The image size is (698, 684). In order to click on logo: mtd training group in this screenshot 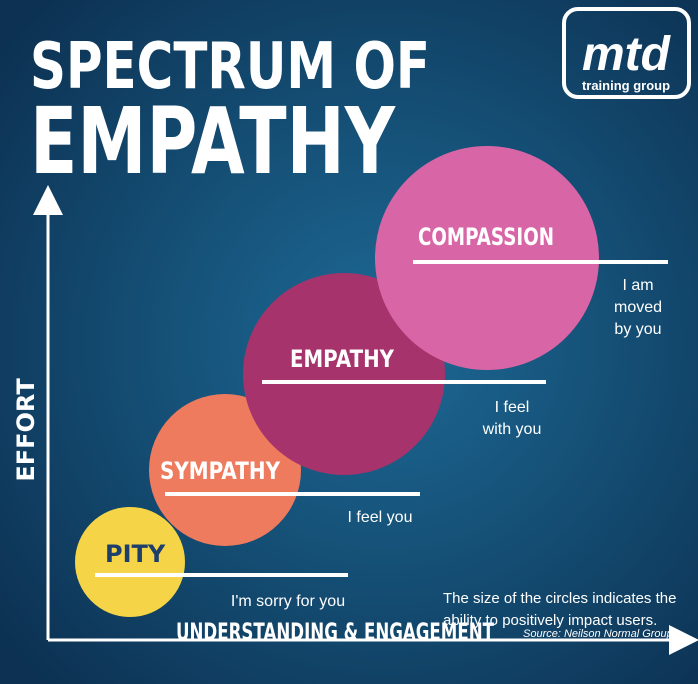, I will do `click(626, 53)`.